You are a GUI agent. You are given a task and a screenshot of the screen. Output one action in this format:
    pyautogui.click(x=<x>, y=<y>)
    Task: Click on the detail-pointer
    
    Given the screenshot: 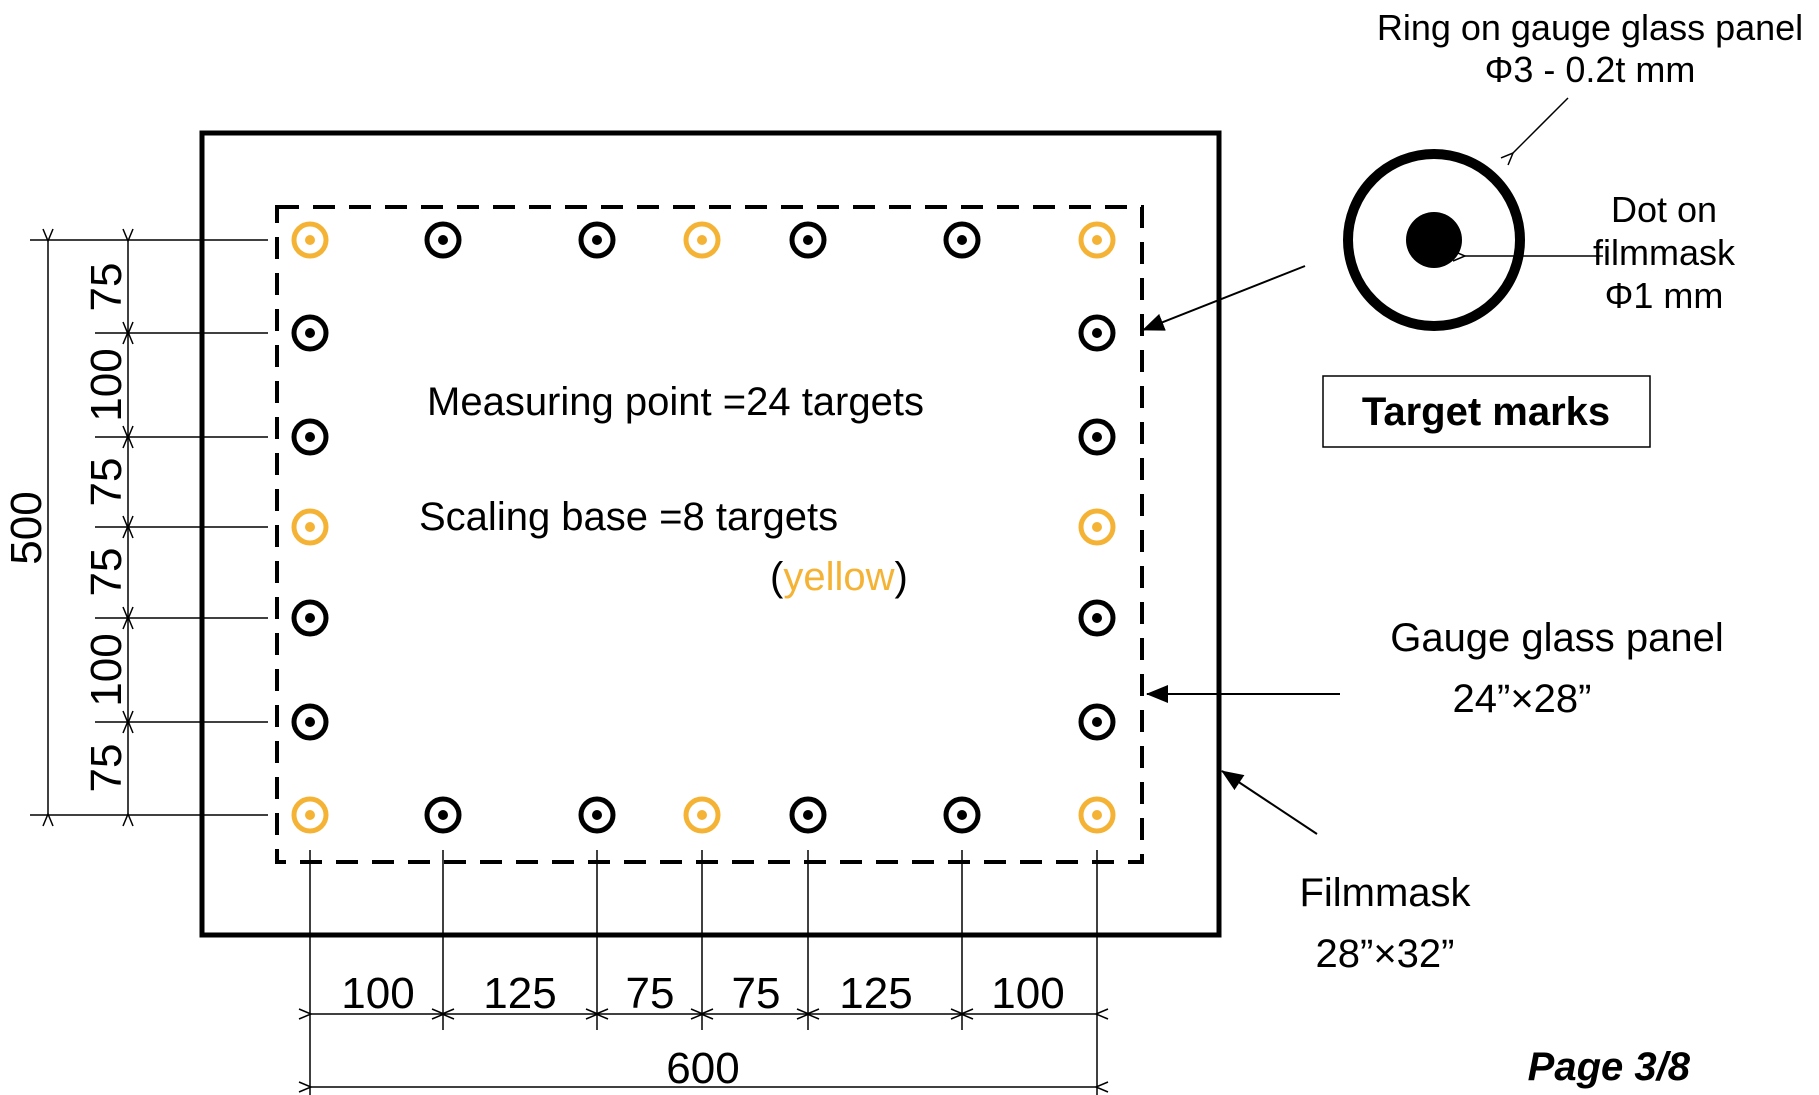 What is the action you would take?
    pyautogui.click(x=1224, y=298)
    